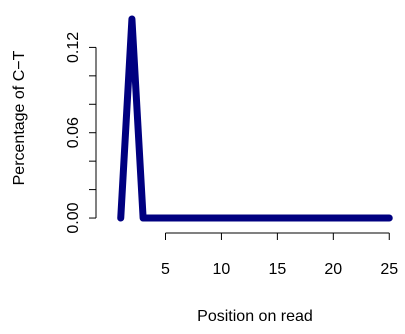 The height and width of the screenshot is (334, 405). I want to click on x-axis-label: Position on read, so click(255, 316).